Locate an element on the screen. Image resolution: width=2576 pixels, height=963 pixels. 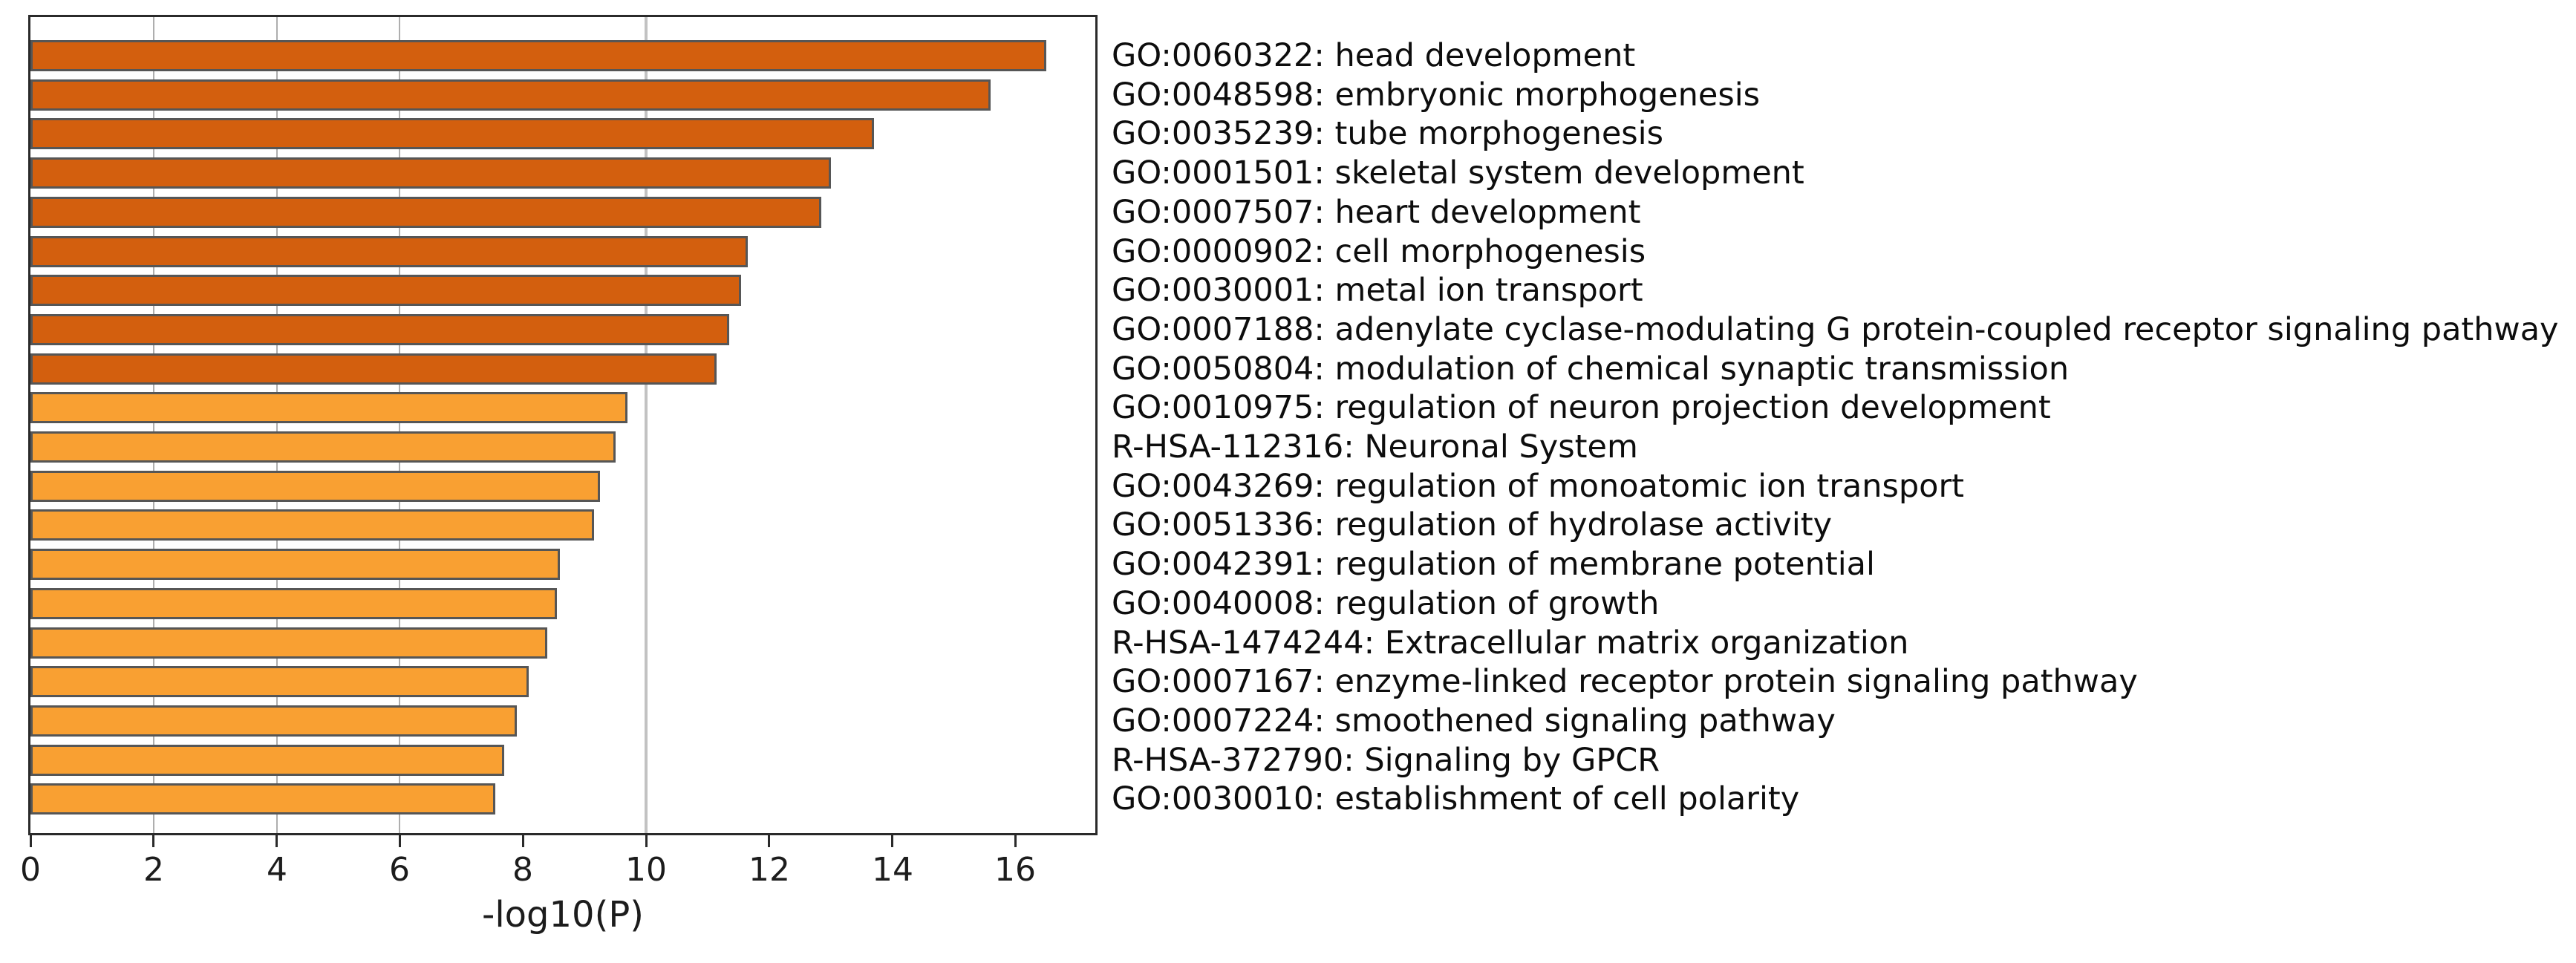
x-tick-label: 0 is located at coordinates (30, 870).